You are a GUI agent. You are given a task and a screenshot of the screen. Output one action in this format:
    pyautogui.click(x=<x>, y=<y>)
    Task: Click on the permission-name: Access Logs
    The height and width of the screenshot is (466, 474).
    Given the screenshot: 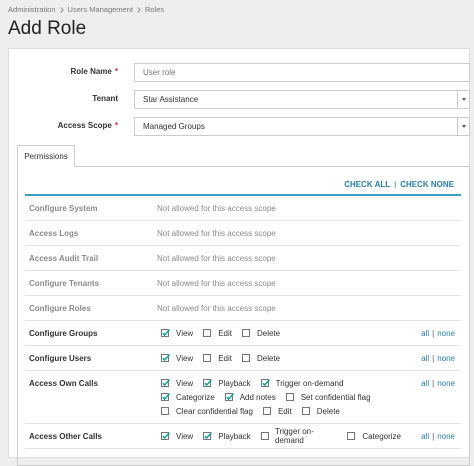 What is the action you would take?
    pyautogui.click(x=54, y=233)
    